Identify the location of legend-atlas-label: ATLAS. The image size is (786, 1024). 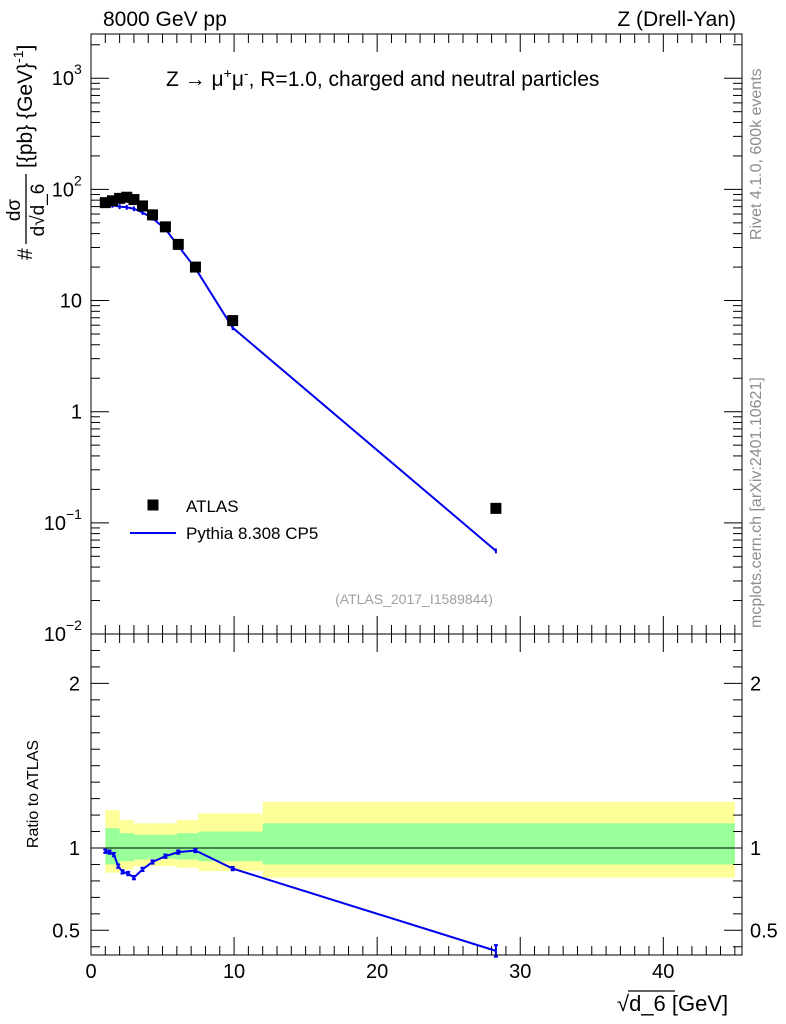
(212, 506).